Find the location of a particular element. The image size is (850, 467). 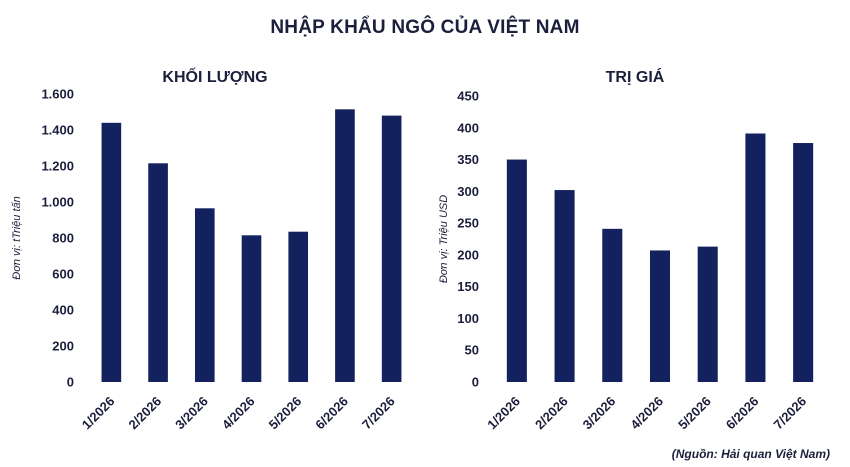

page-title: NHẬP KHẨU NGÔ CỦA VIỆT NAM is located at coordinates (425, 27).